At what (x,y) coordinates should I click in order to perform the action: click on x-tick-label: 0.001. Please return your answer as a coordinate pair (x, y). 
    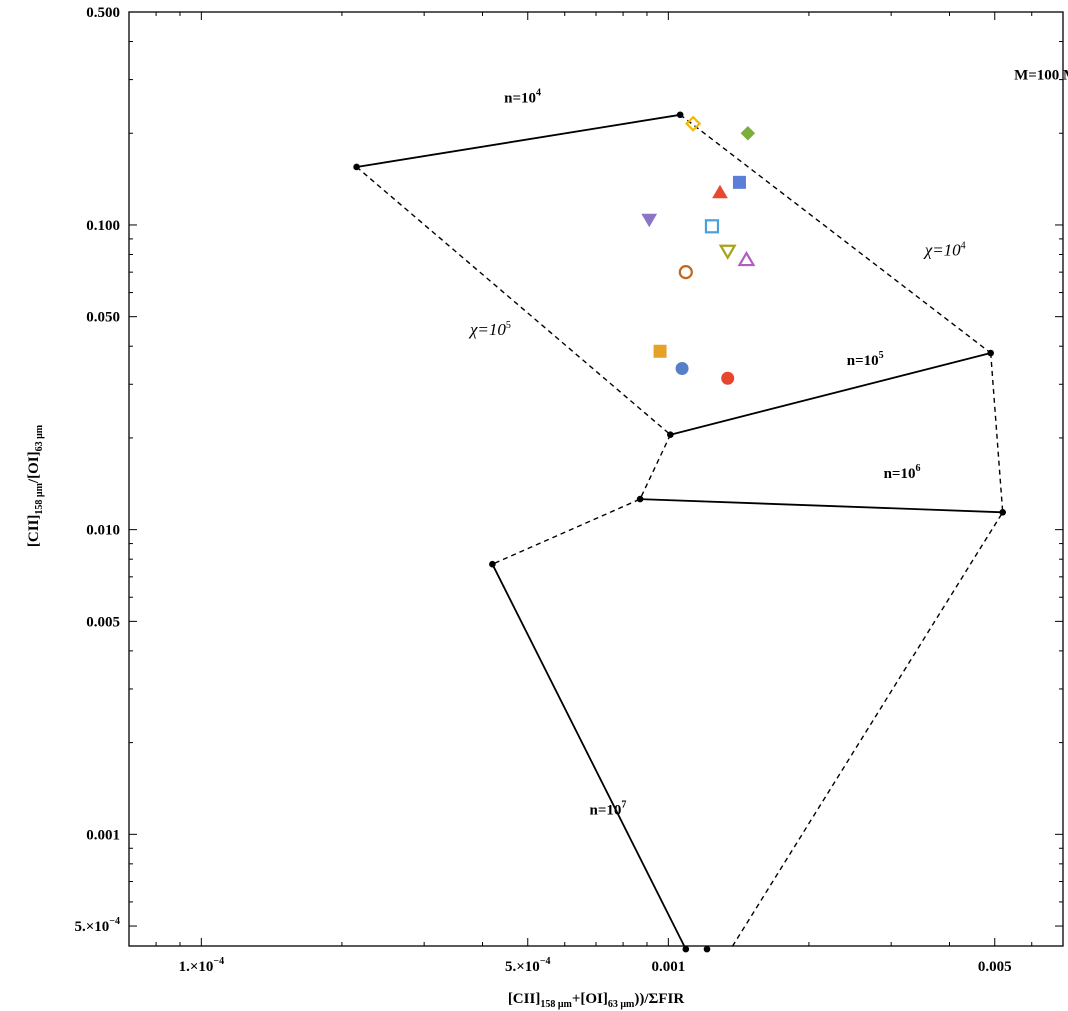
    Looking at the image, I should click on (668, 967).